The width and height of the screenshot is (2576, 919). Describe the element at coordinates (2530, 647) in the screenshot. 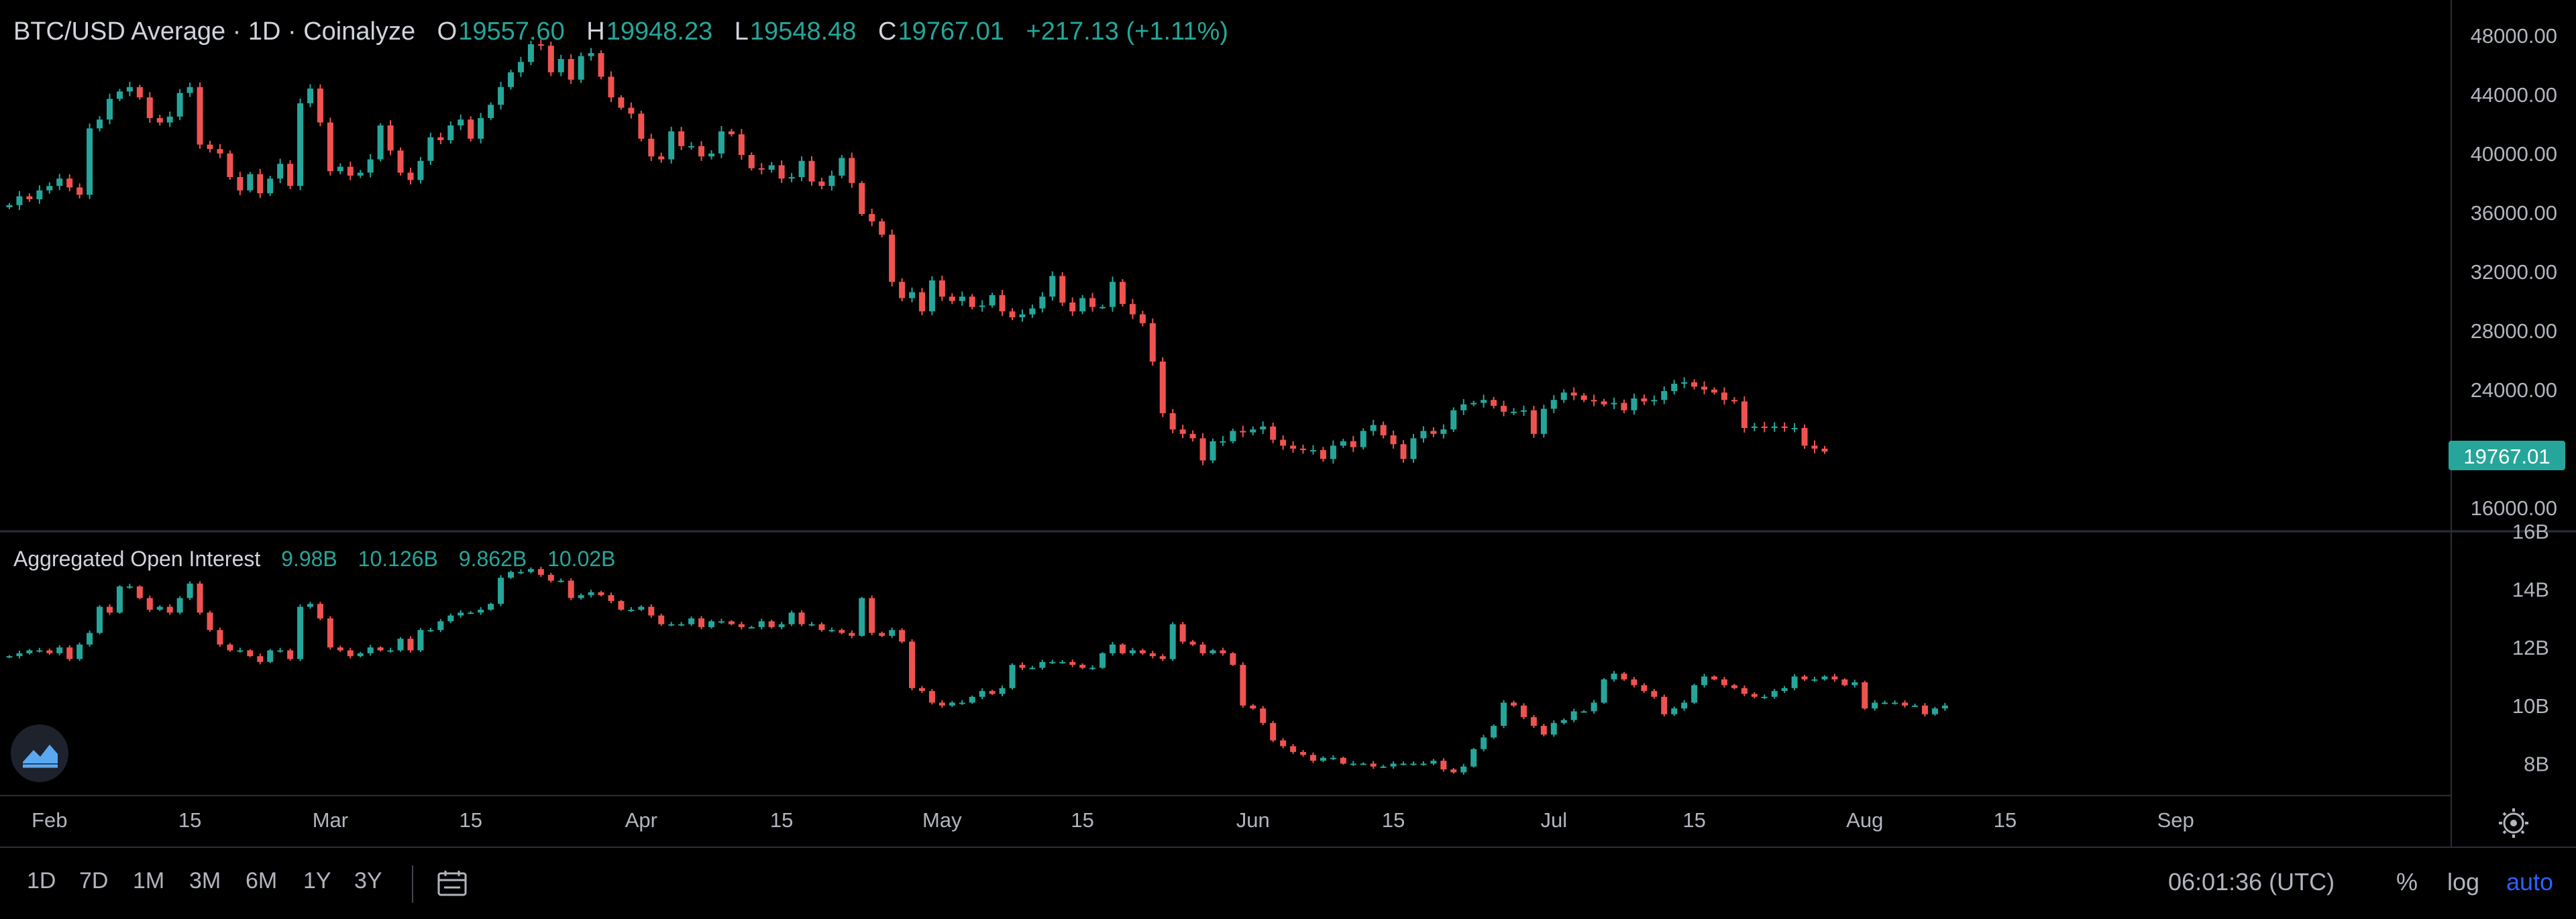

I see `oi-tick-label: 12B` at that location.